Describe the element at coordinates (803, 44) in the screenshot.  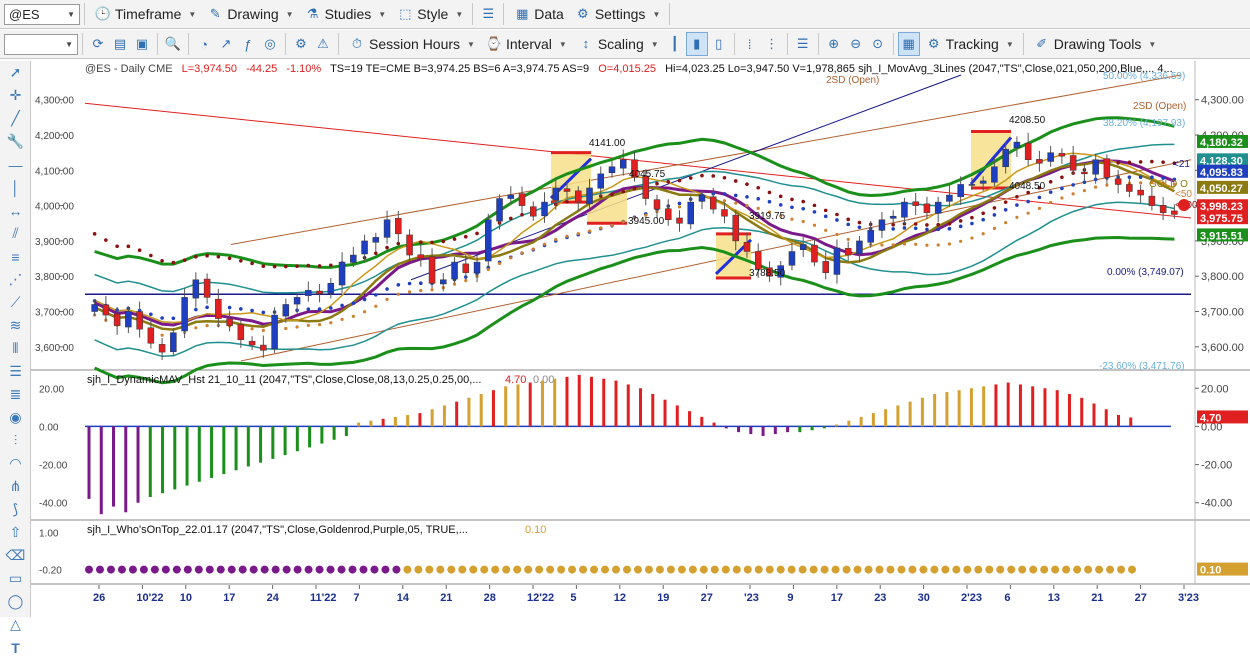
I see `window-layout-button: ☰` at that location.